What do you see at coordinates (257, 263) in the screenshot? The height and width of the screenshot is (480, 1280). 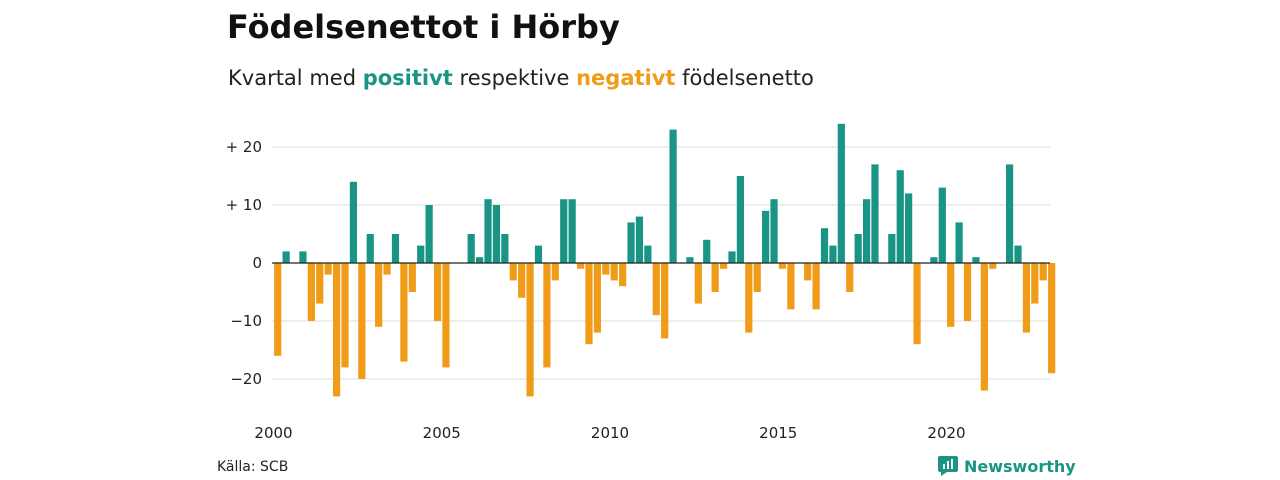 I see `y-tick-label: 0` at bounding box center [257, 263].